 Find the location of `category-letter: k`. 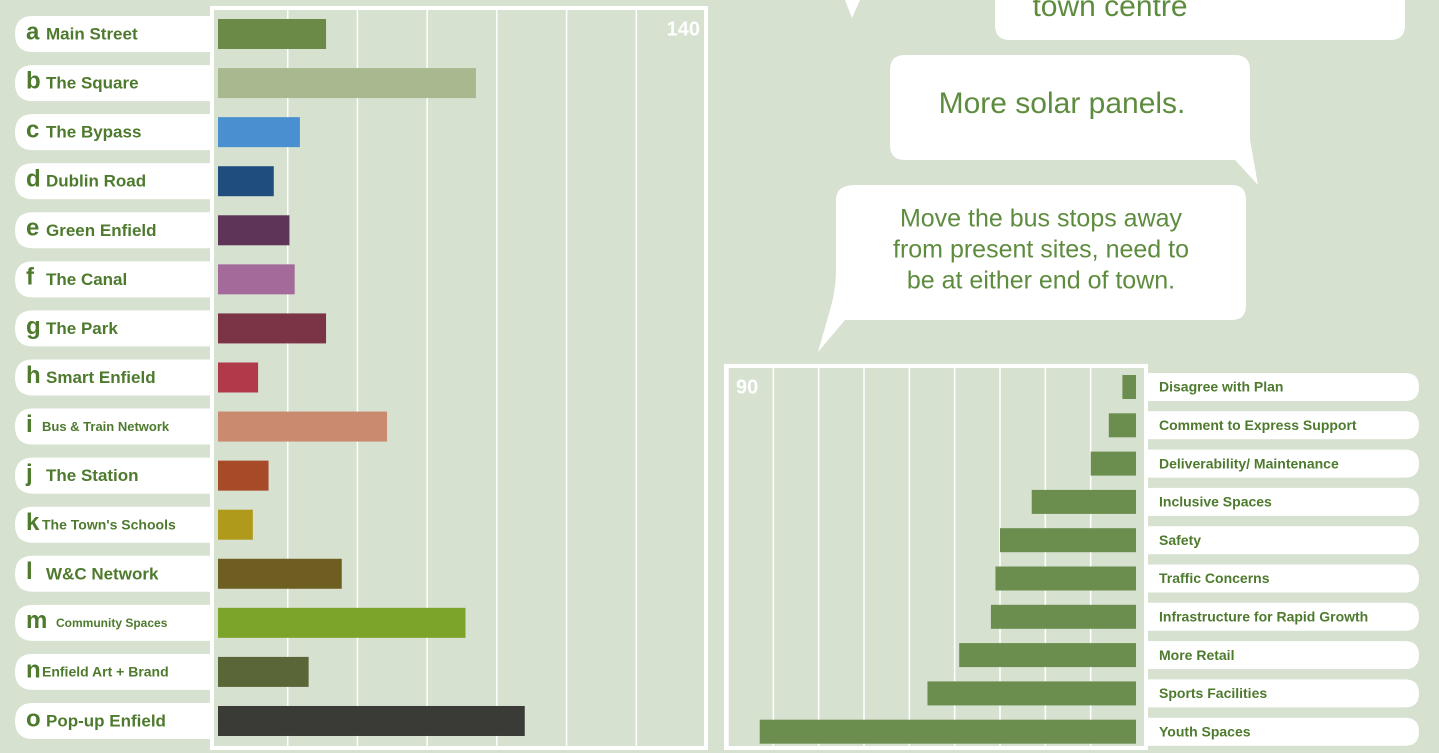

category-letter: k is located at coordinates (33, 522).